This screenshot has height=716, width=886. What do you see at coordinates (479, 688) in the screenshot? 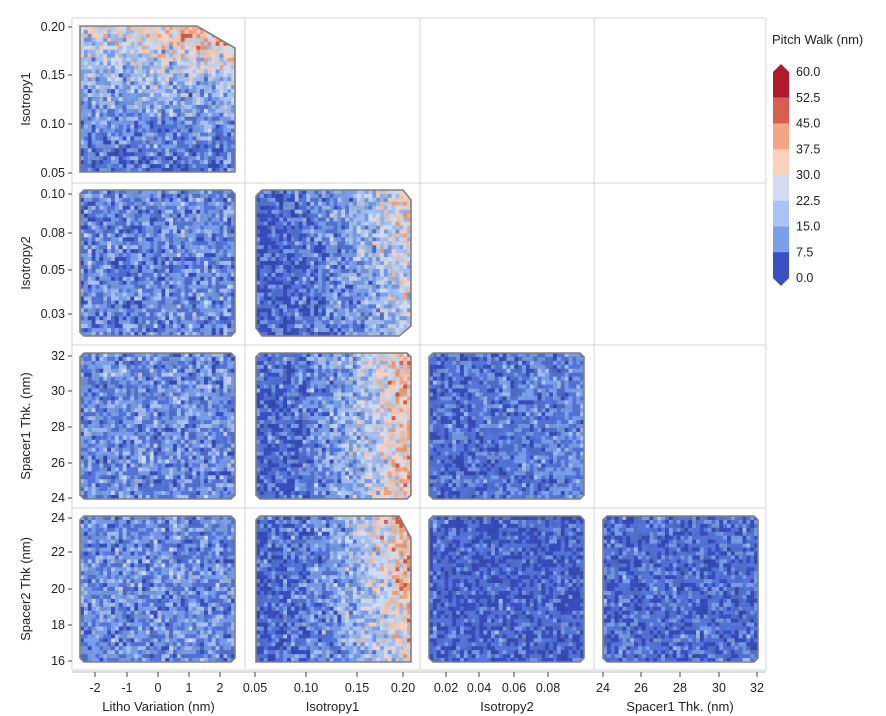
I see `x-tick-label-c2-1: 0.04` at bounding box center [479, 688].